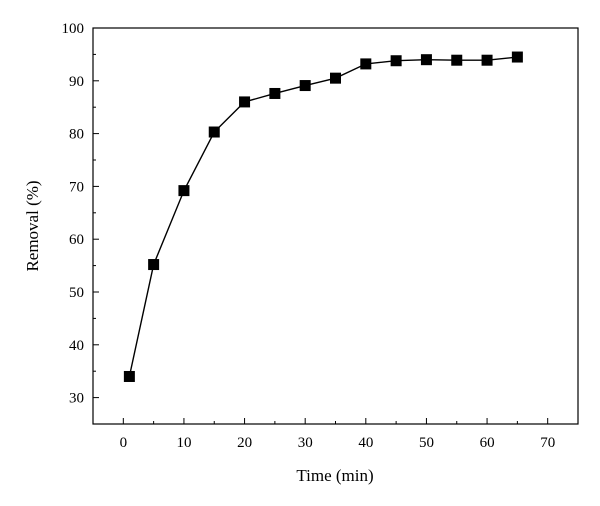 The width and height of the screenshot is (600, 506). I want to click on y-tick-label: 60, so click(76, 240).